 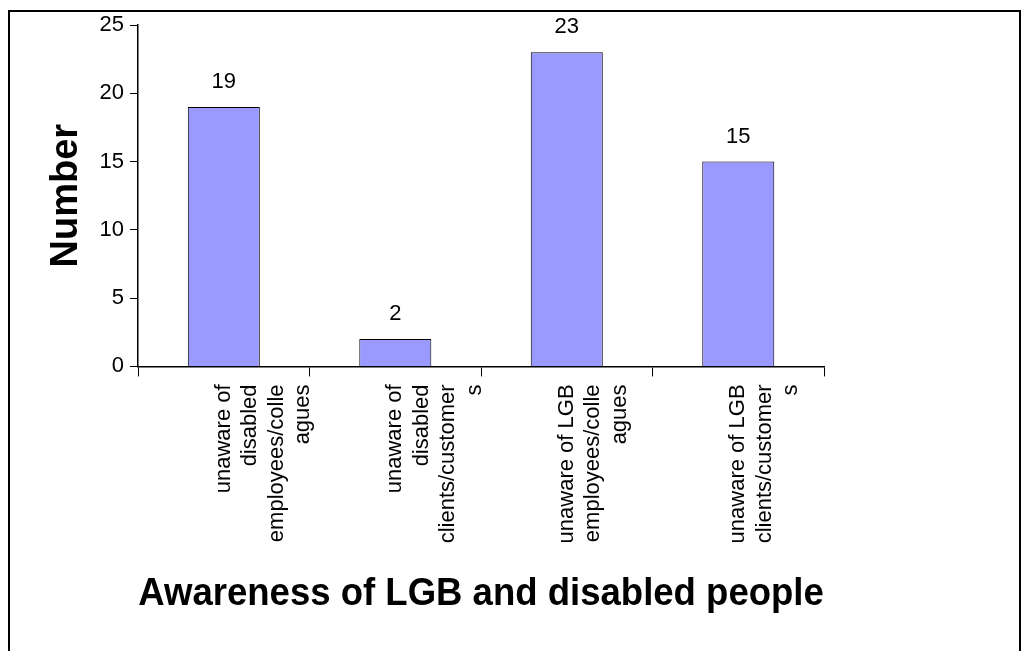 What do you see at coordinates (567, 26) in the screenshot?
I see `data-label: 23` at bounding box center [567, 26].